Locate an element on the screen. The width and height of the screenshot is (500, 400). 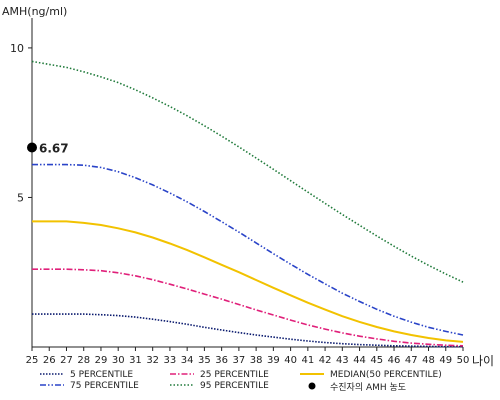
x-tick-label: 47 is located at coordinates (411, 360).